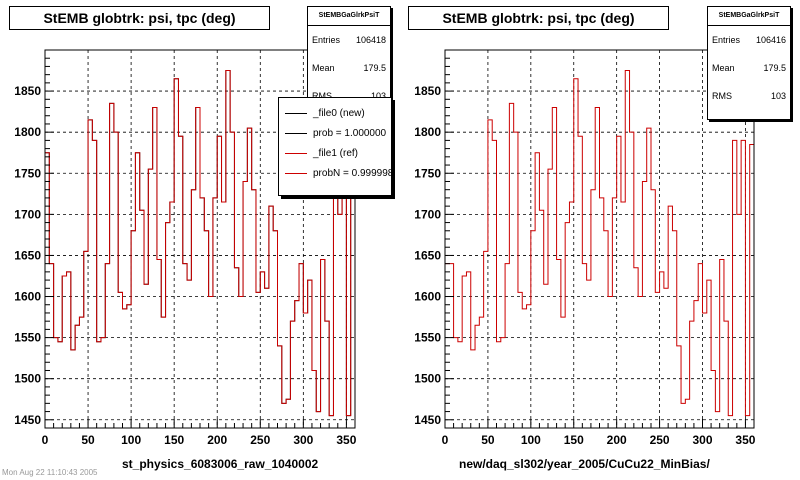  I want to click on stats-name-left: StEMBGaGlrkPsiT, so click(349, 16).